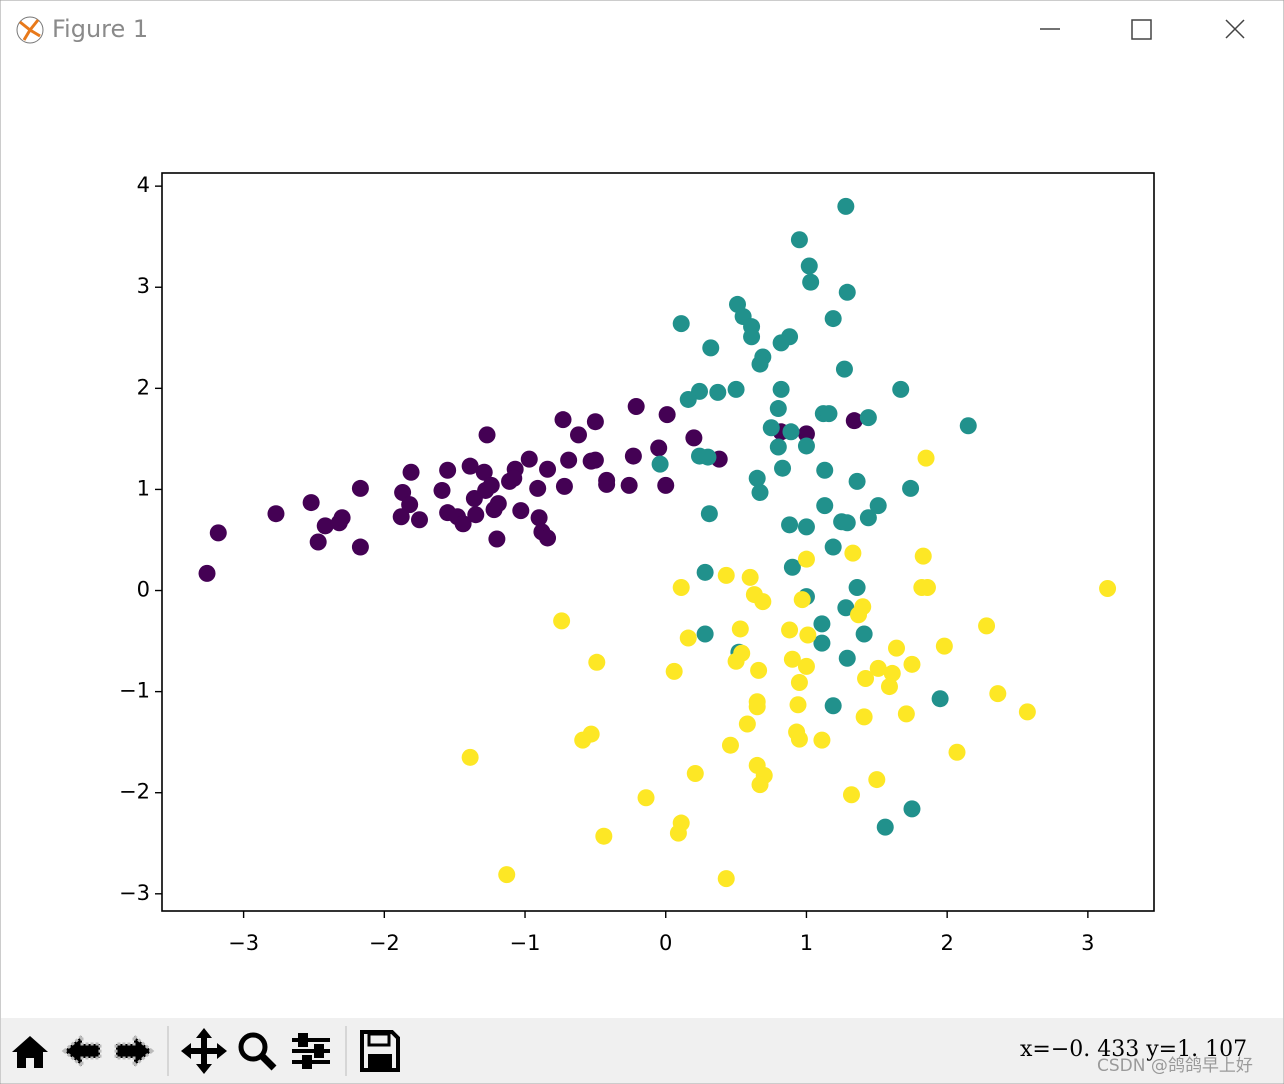 This screenshot has width=1284, height=1084. What do you see at coordinates (806, 943) in the screenshot?
I see `x-tick-label: 1` at bounding box center [806, 943].